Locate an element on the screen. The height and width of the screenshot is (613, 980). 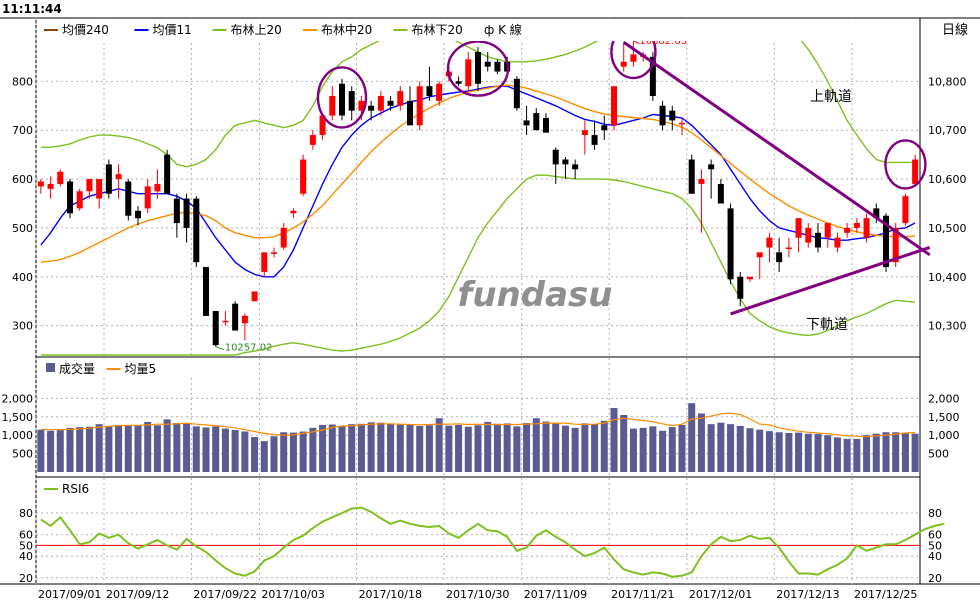
y-tick-label-left: 40 is located at coordinates (26, 556).